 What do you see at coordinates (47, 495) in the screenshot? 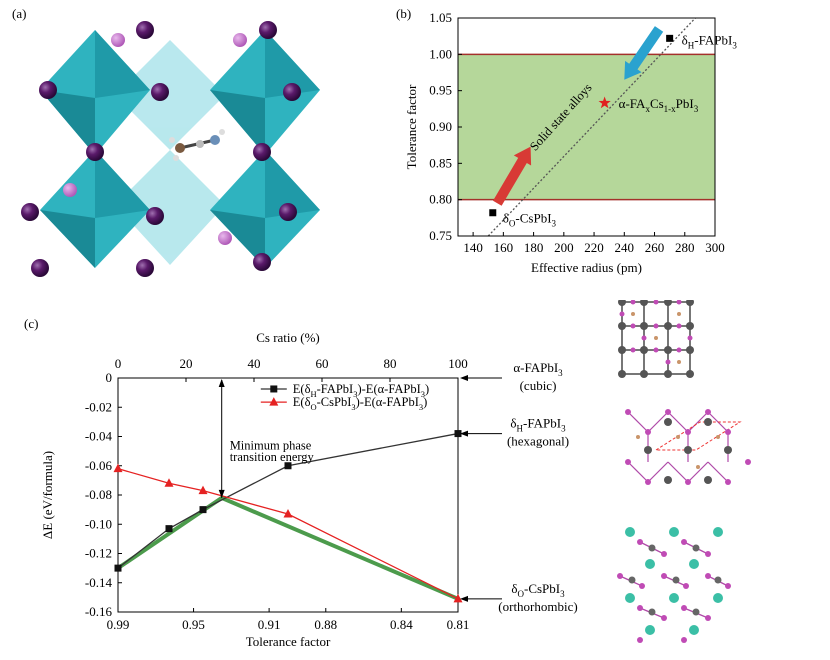
I see `y-axis-label: ΔE (eV/formula)` at bounding box center [47, 495].